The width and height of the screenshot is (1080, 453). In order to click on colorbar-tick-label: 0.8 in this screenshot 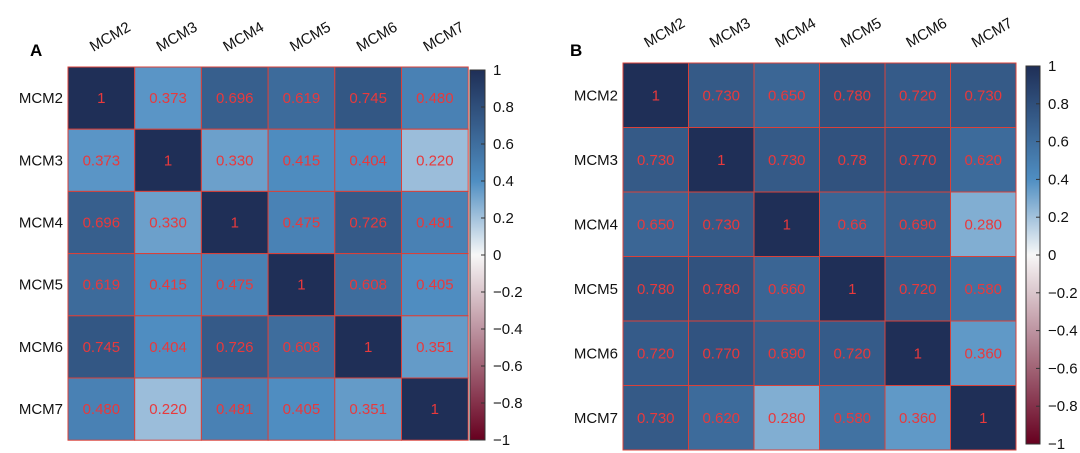, I will do `click(503, 107)`.